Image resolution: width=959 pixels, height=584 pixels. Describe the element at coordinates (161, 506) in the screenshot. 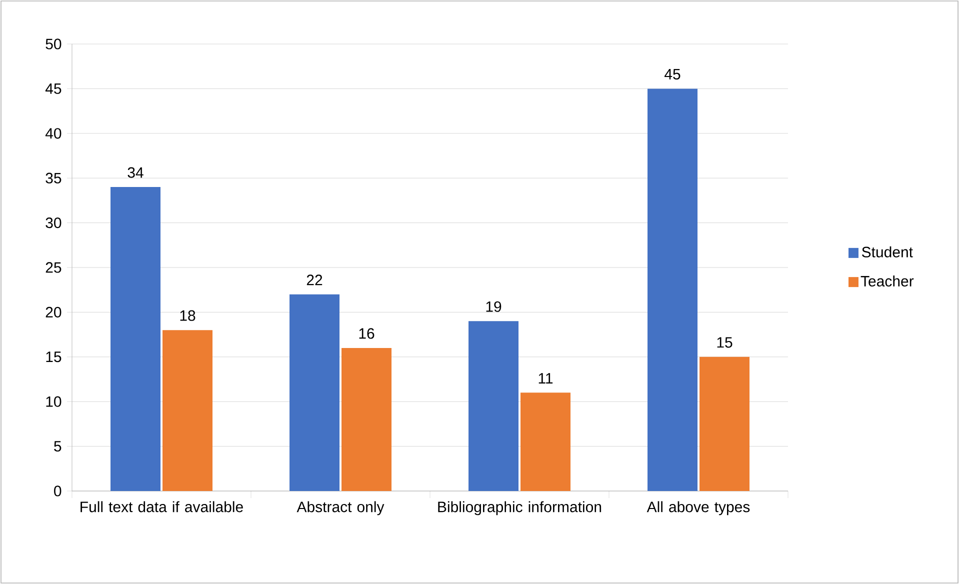

I see `x-tick-label: Full text data if available` at that location.